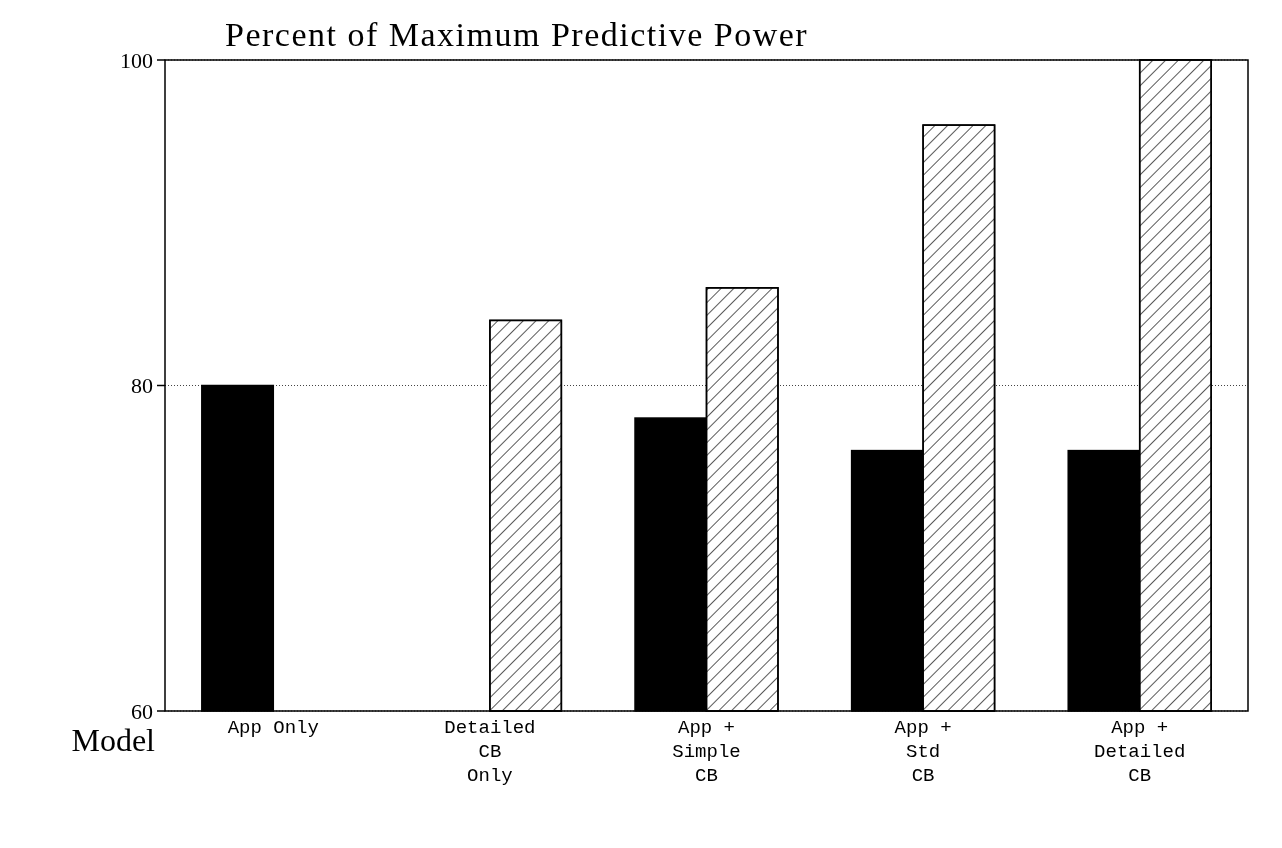 This screenshot has height=848, width=1282. What do you see at coordinates (923, 752) in the screenshot?
I see `x-tick-label: App + Std CB` at bounding box center [923, 752].